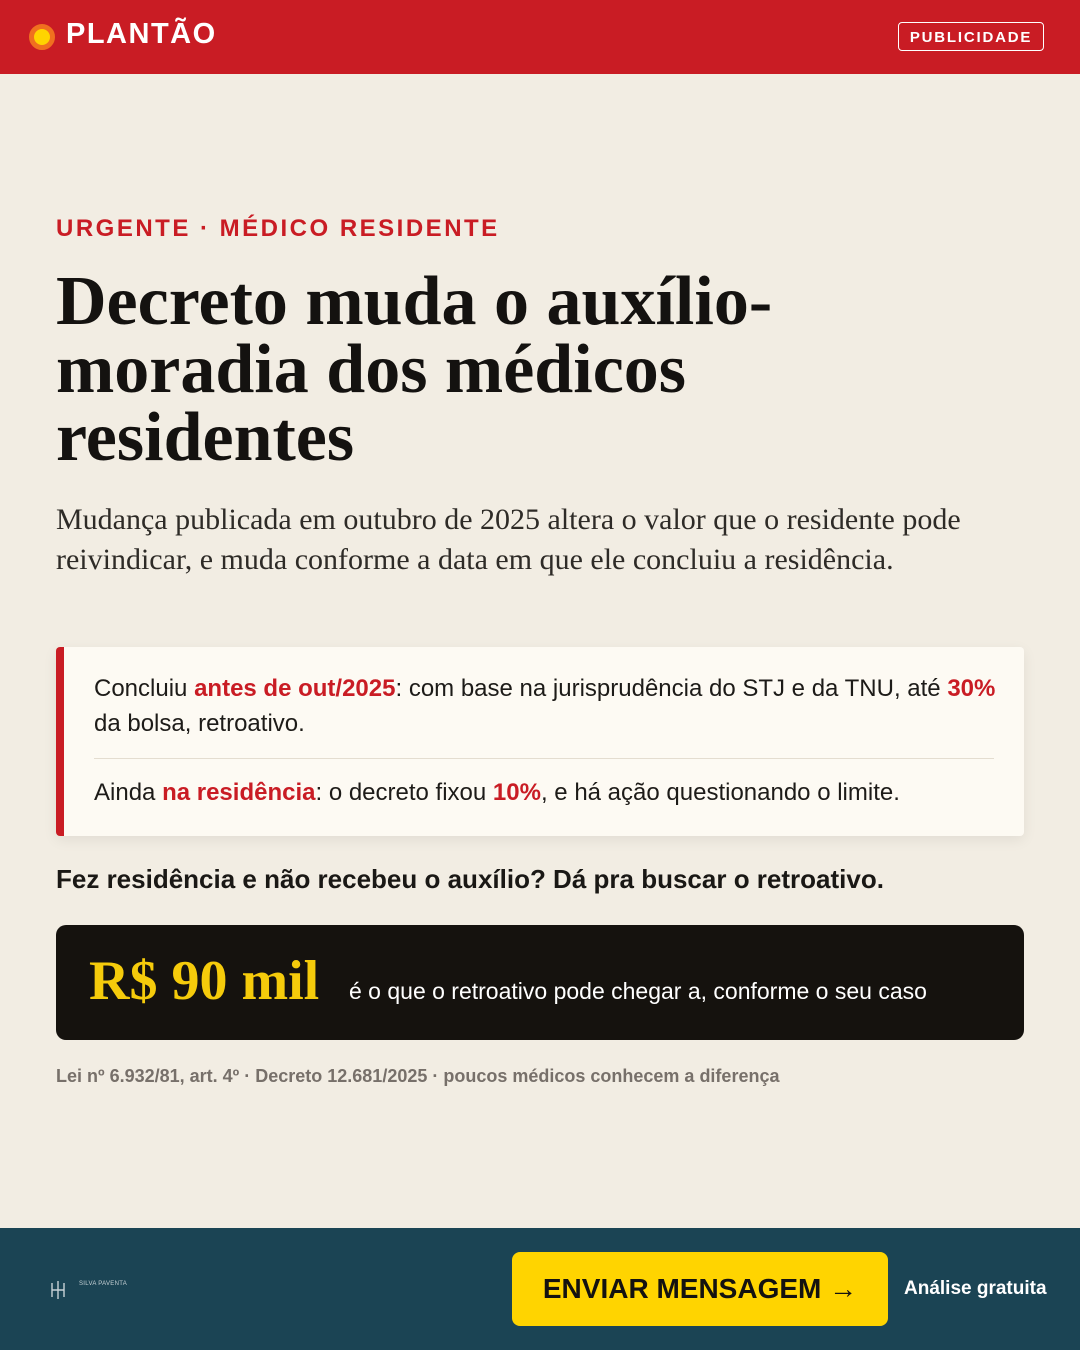 This screenshot has height=1350, width=1080. Describe the element at coordinates (205, 437) in the screenshot. I see `headline-line: residentes` at that location.